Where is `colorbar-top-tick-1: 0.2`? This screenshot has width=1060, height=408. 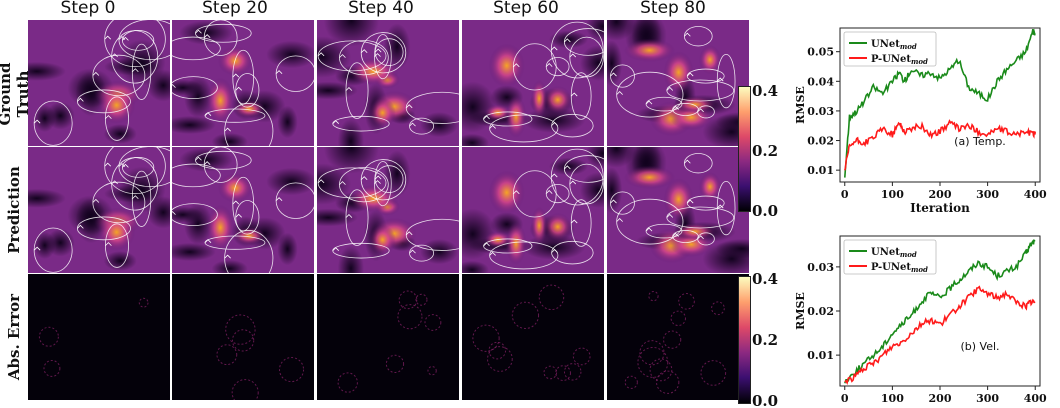 colorbar-top-tick-1: 0.2 is located at coordinates (765, 151).